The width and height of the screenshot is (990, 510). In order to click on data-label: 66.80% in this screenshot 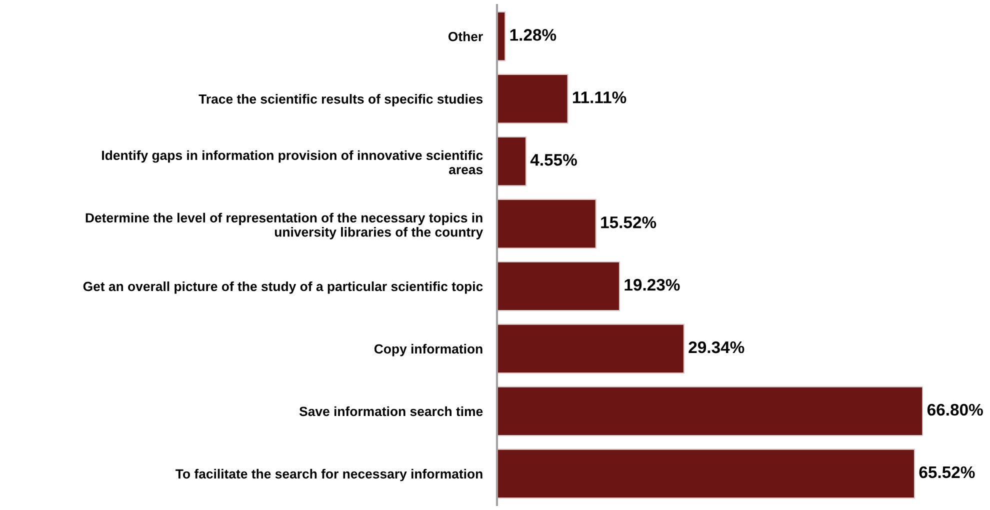, I will do `click(955, 410)`.